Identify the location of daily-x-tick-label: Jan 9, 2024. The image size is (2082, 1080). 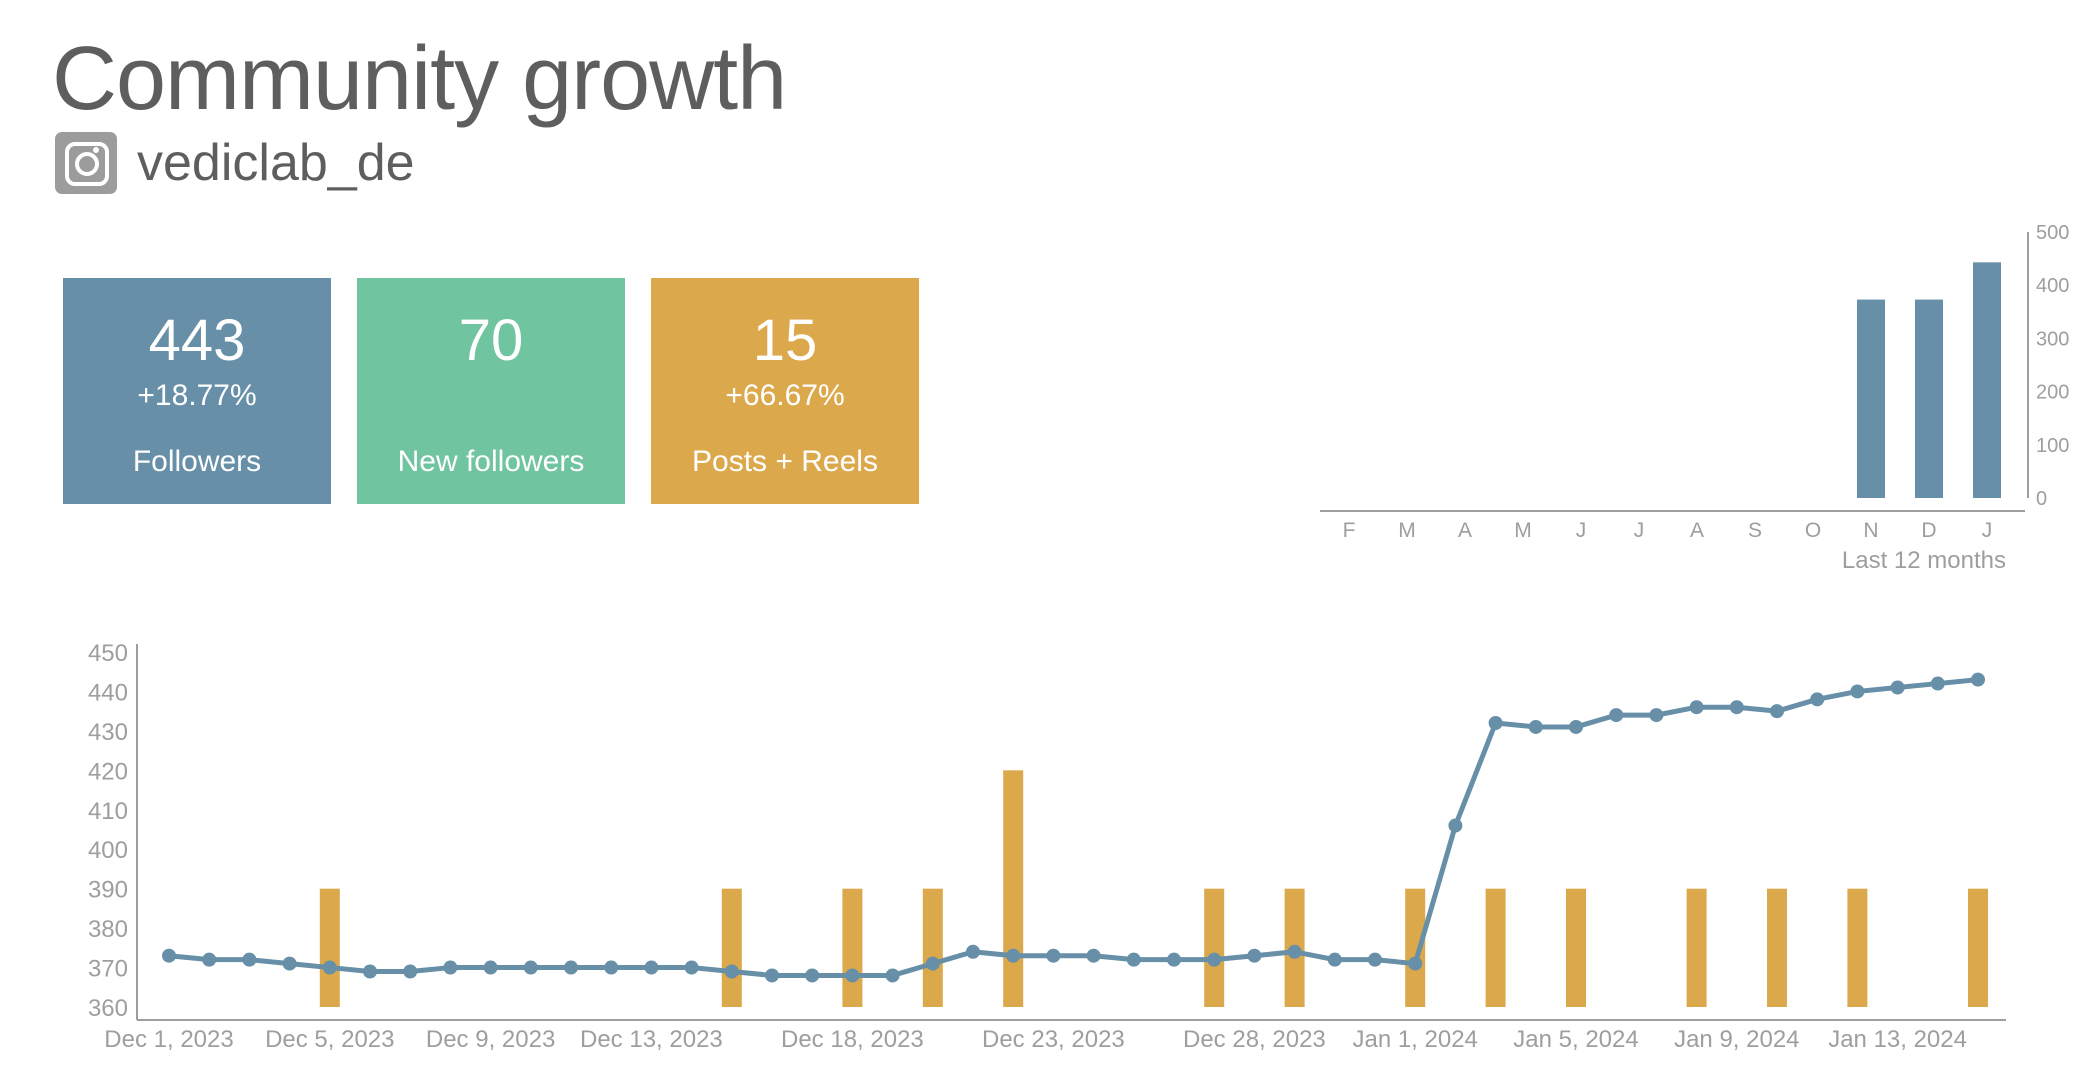
(1736, 1039).